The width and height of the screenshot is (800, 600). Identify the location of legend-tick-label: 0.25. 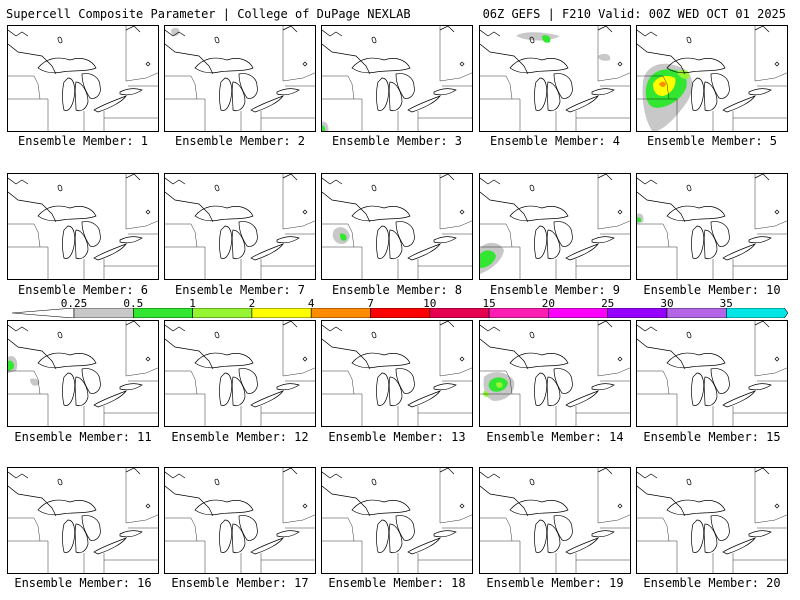
(74, 303).